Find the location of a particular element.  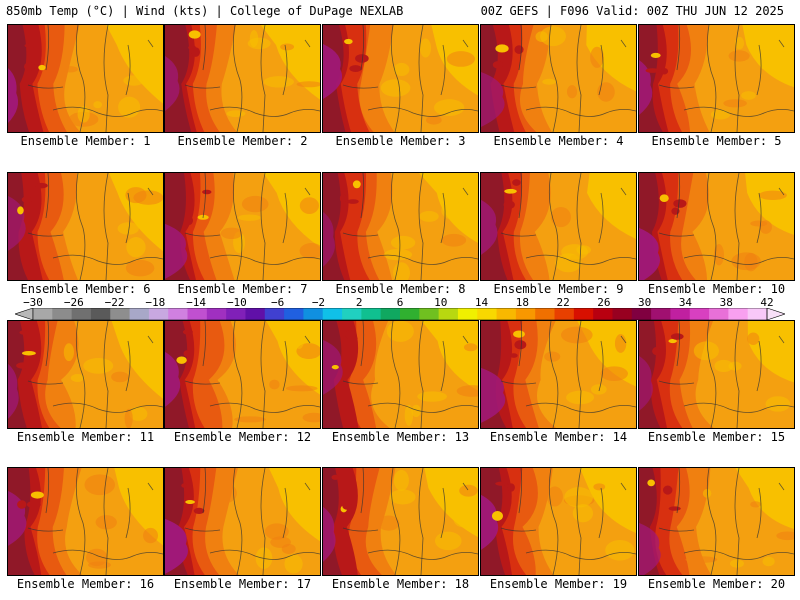

colorbar-tick-label: 10 is located at coordinates (441, 302).